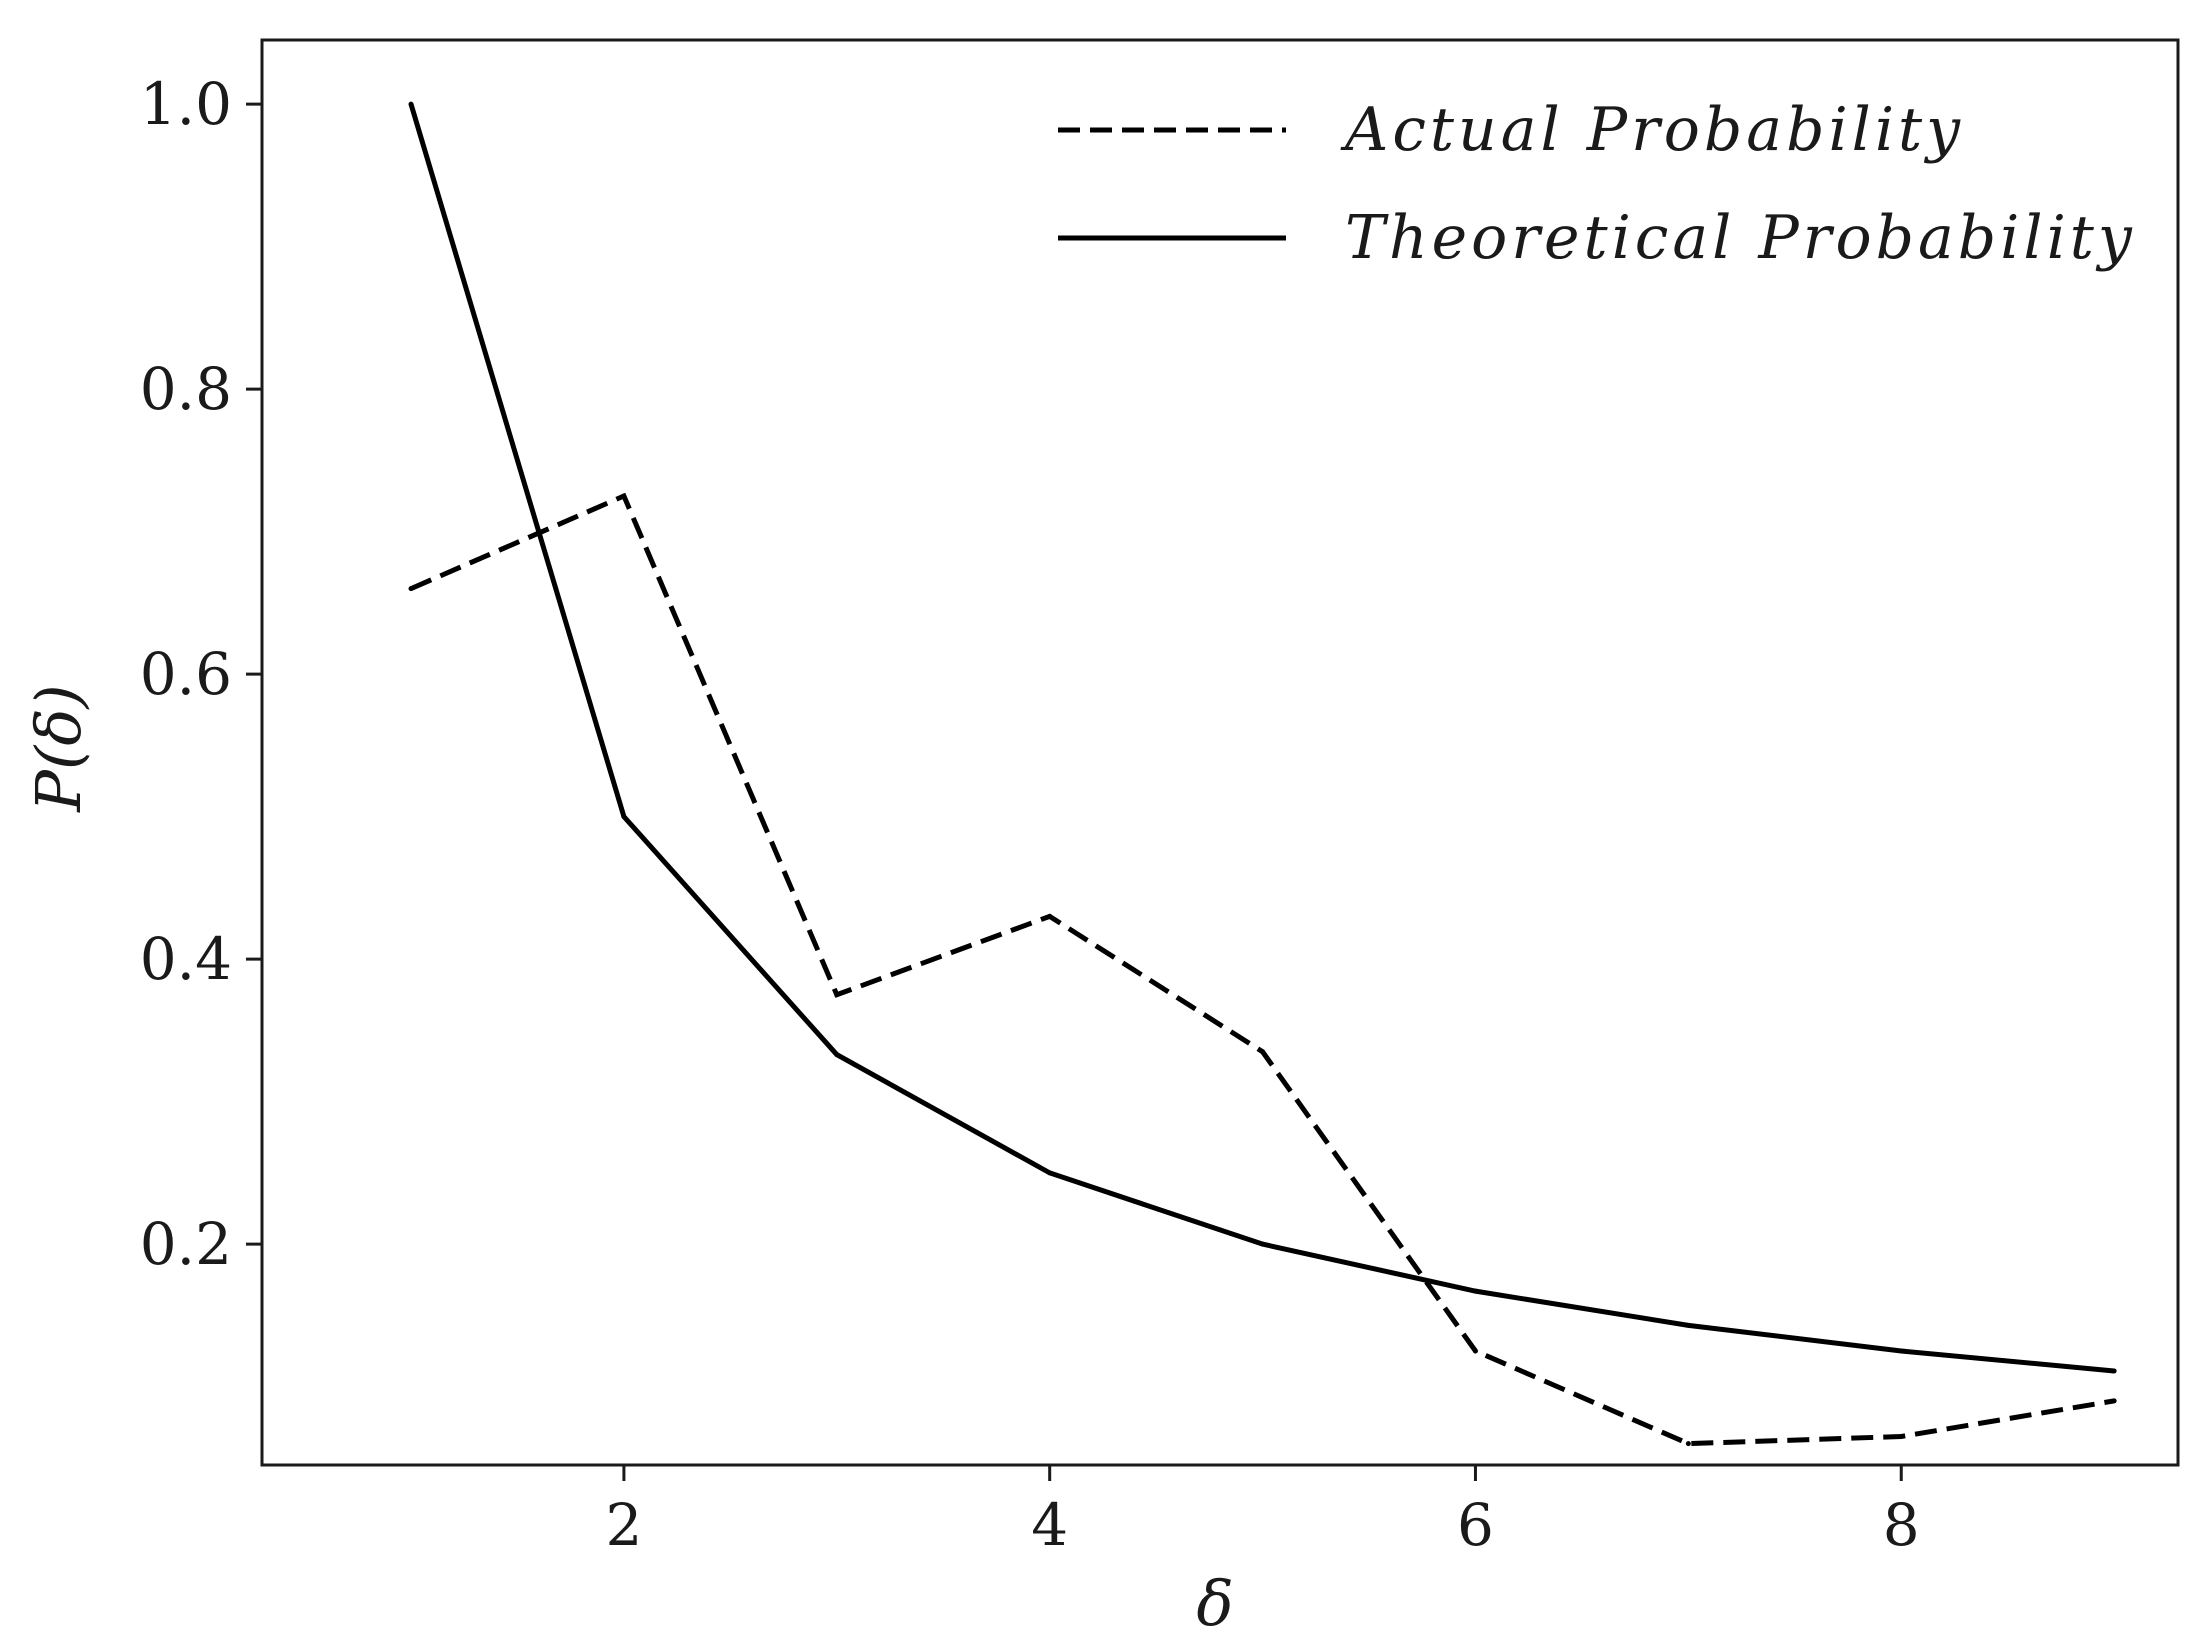  I want to click on x-tick-label: 6, so click(1475, 1525).